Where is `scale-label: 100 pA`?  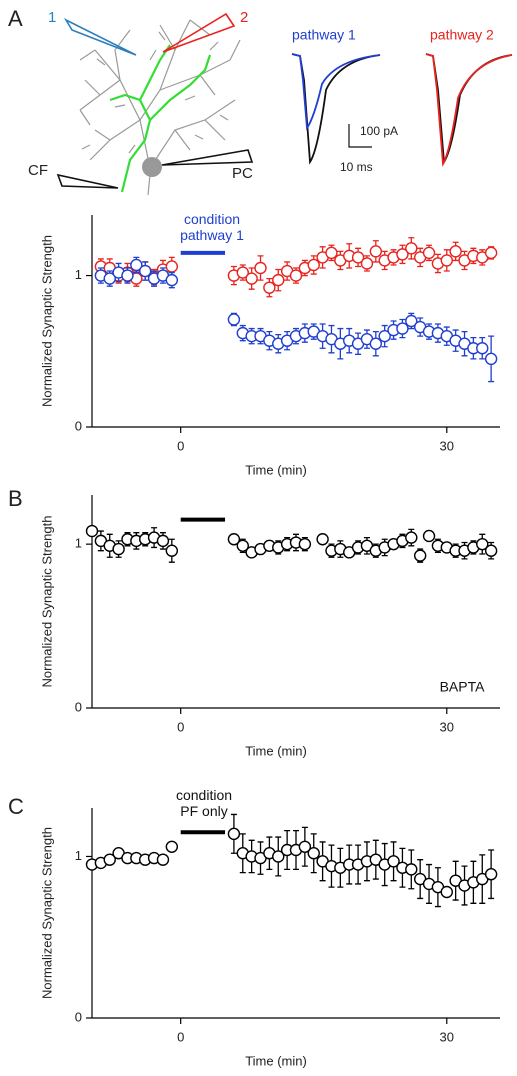 scale-label: 100 pA is located at coordinates (379, 131).